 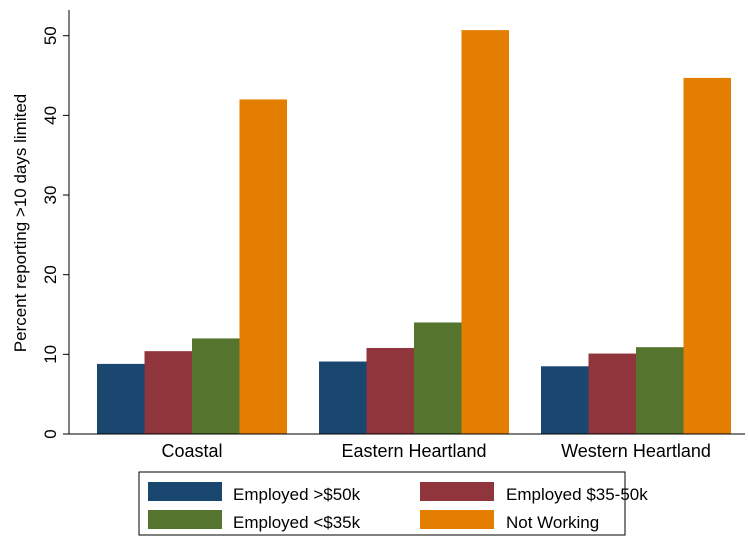 I want to click on bar-western-heartland-not-working, so click(x=707, y=255).